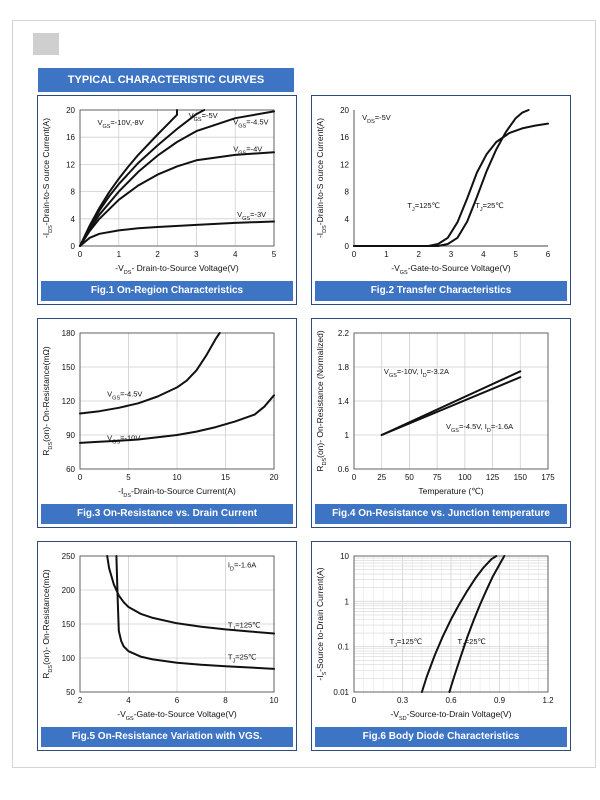 This screenshot has width=600, height=800. What do you see at coordinates (69, 590) in the screenshot?
I see `y-tick-label: 200` at bounding box center [69, 590].